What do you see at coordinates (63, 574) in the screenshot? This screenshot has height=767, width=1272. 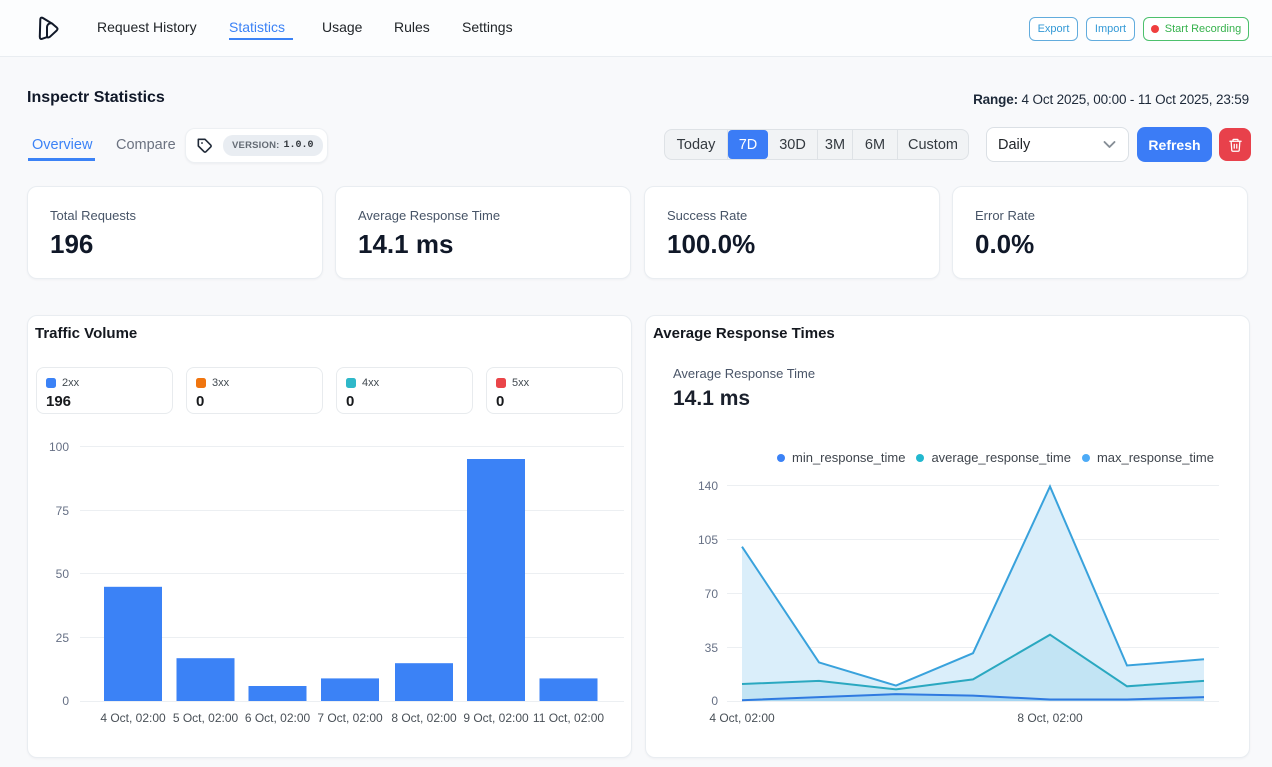 I see `svg-text: 50` at bounding box center [63, 574].